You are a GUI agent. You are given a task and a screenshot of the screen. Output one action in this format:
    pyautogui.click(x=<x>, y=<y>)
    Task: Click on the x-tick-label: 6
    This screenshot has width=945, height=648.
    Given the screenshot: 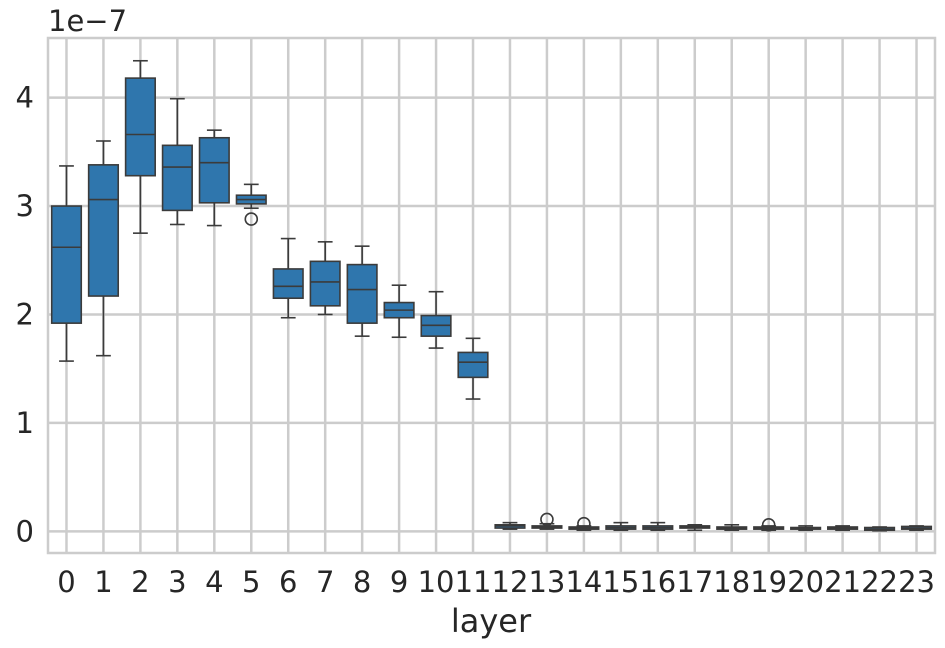 What is the action you would take?
    pyautogui.click(x=288, y=582)
    